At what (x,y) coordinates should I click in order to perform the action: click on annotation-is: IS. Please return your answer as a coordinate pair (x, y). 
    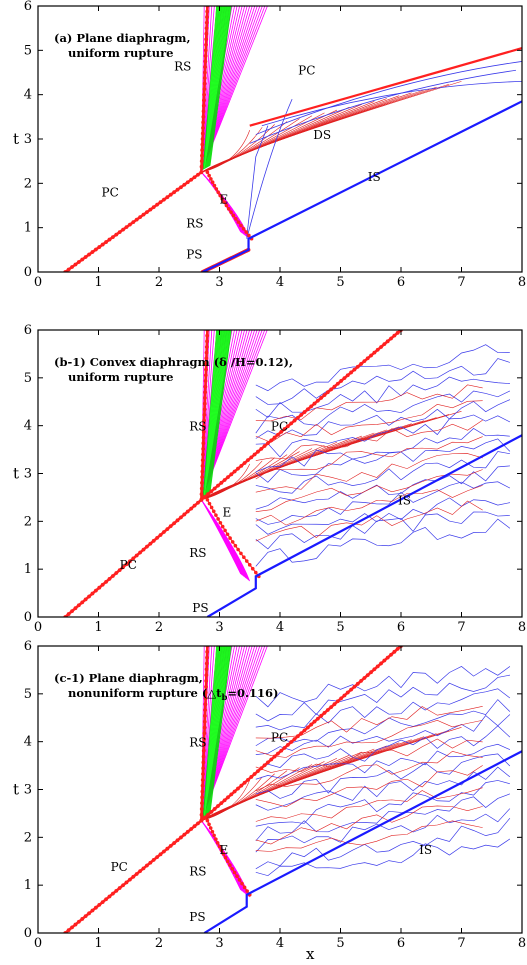
    Looking at the image, I should click on (374, 177).